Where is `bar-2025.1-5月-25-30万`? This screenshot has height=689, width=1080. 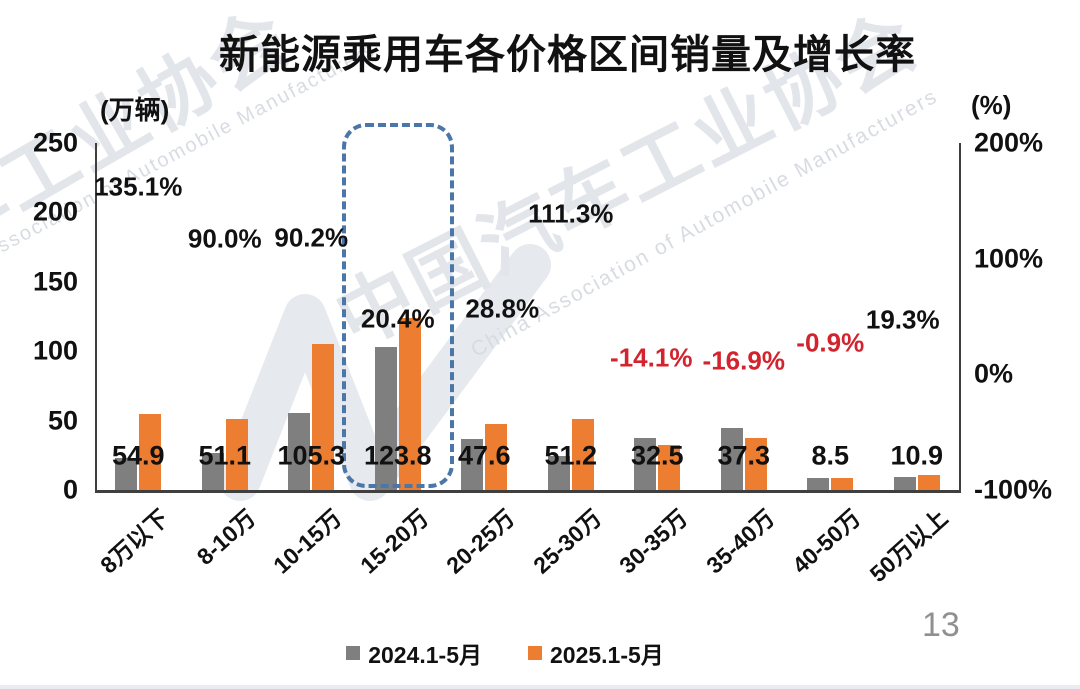 bar-2025.1-5月-25-30万 is located at coordinates (582, 454).